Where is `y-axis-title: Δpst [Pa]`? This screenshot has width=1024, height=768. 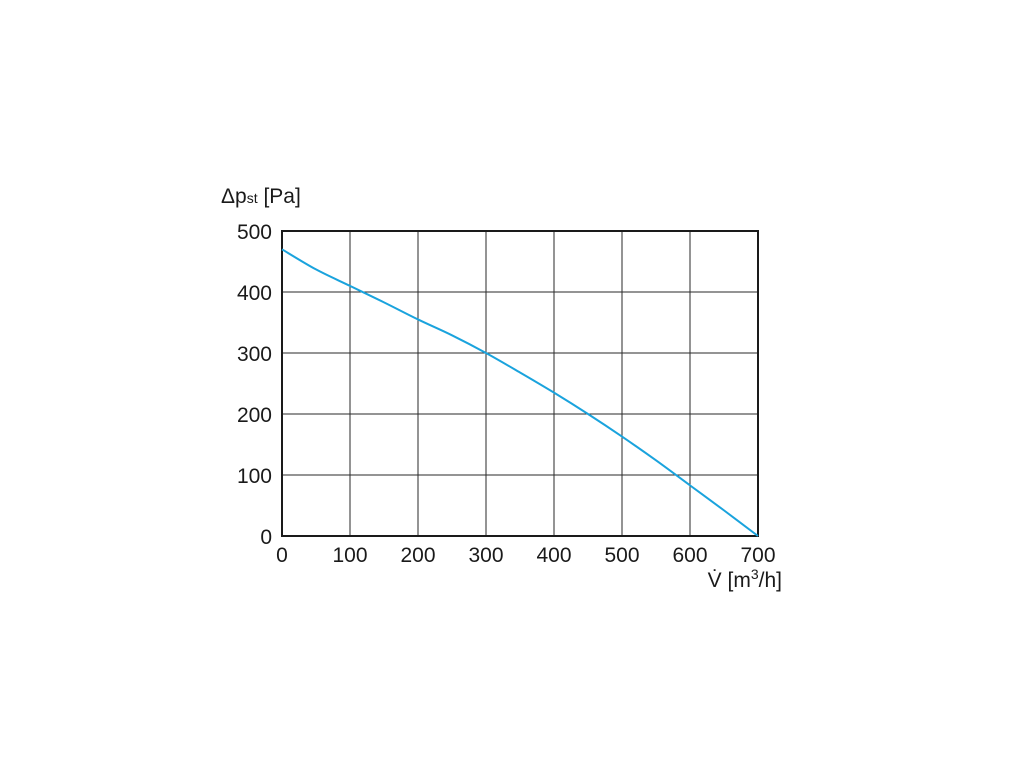
y-axis-title: Δpst [Pa] is located at coordinates (261, 196).